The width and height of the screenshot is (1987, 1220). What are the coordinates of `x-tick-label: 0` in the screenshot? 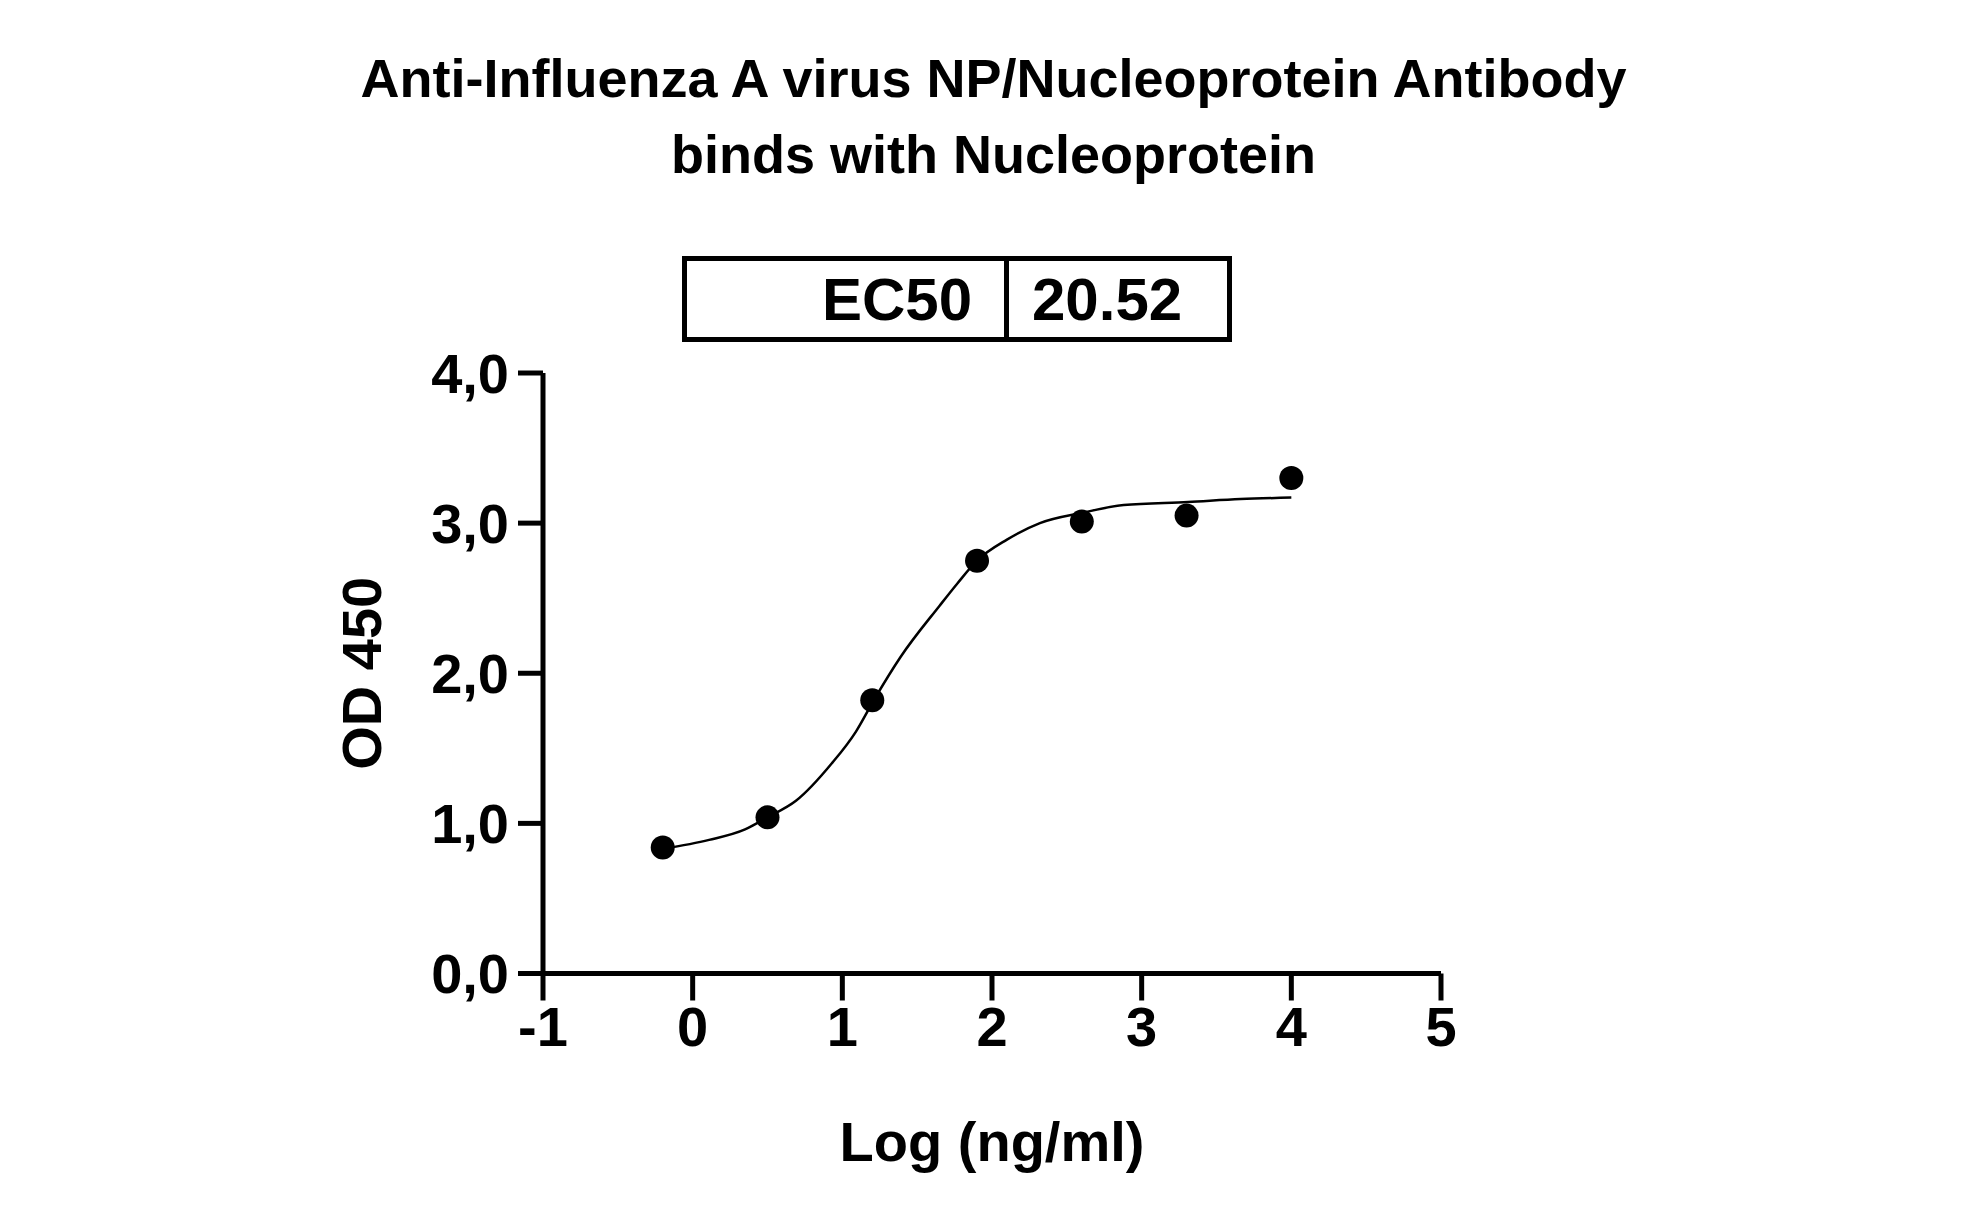 It's located at (693, 1027).